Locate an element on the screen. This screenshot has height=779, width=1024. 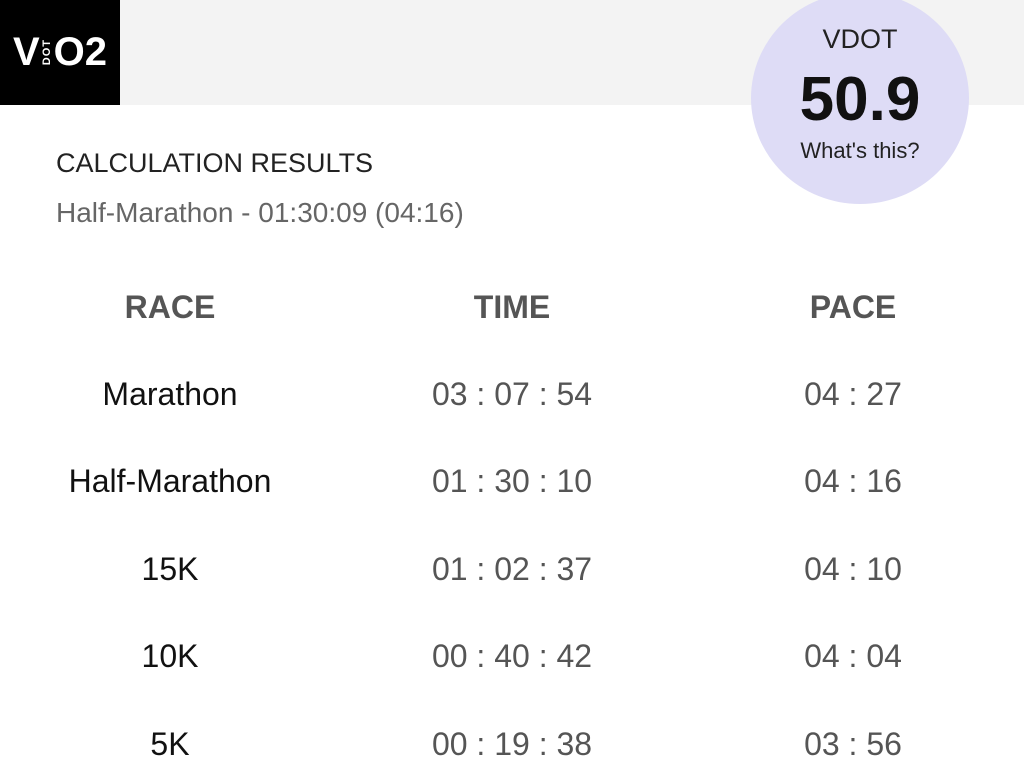
race-pace: 04 is located at coordinates (853, 656).